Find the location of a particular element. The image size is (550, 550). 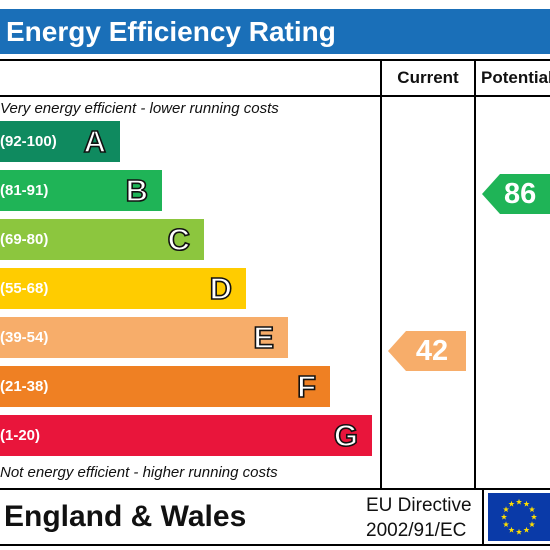

band-e: (39-54) E is located at coordinates (144, 337).